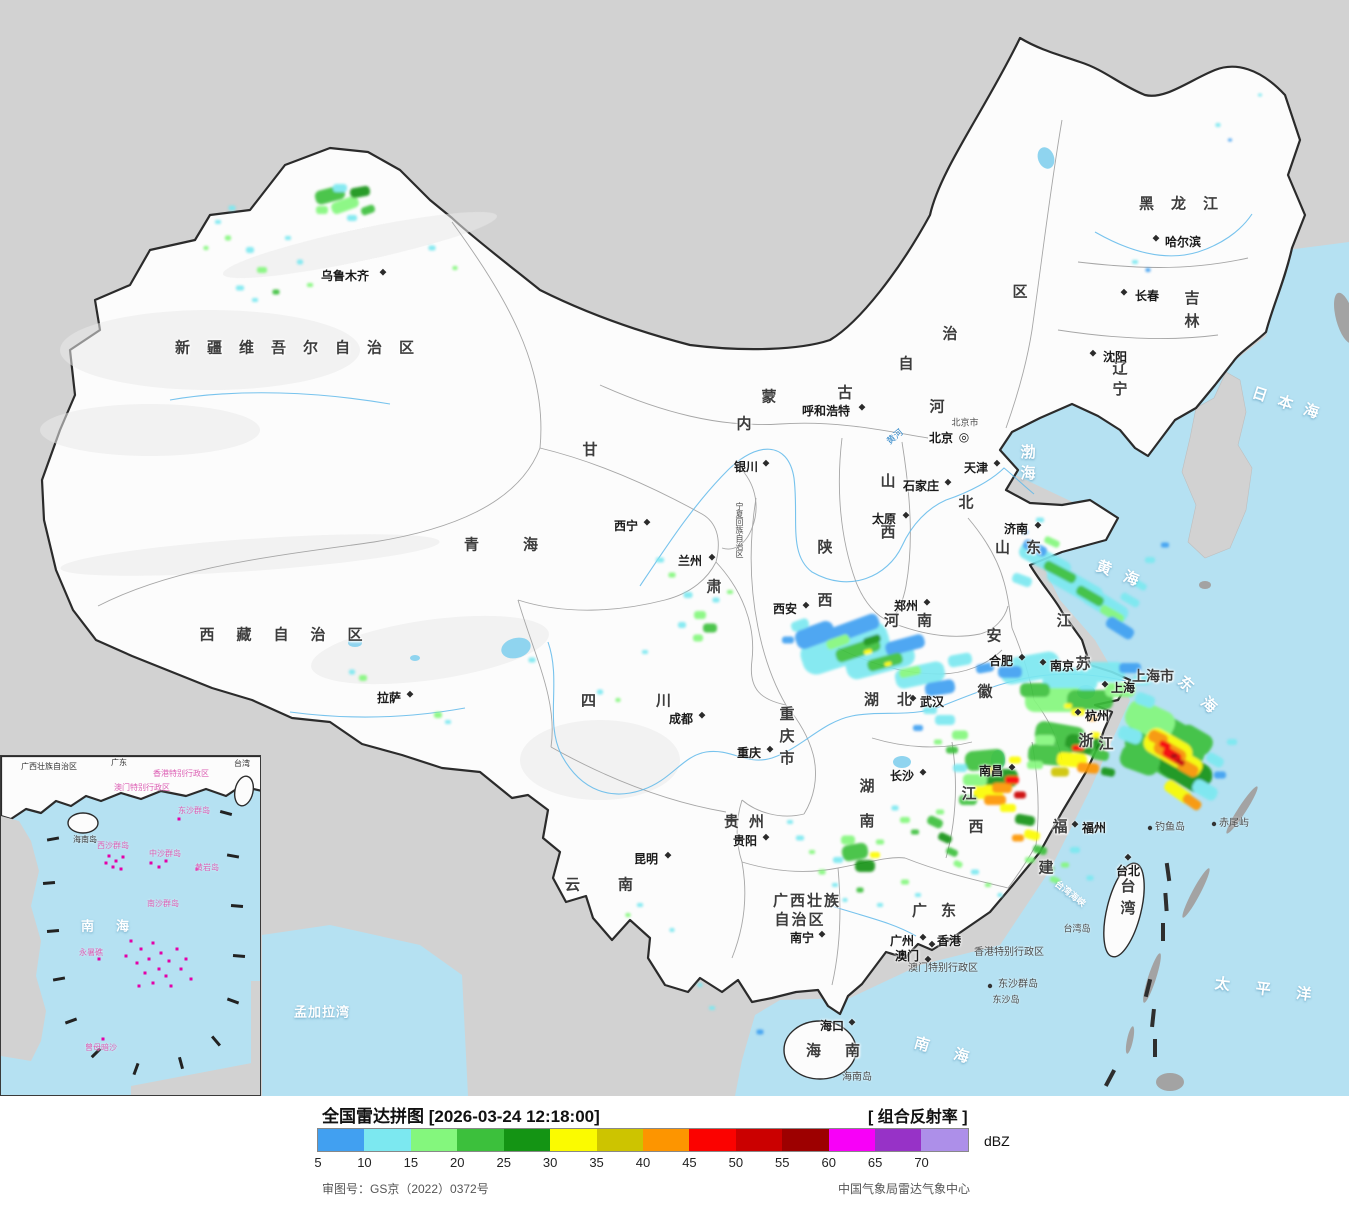  Describe the element at coordinates (23, 938) in the screenshot. I see `inset-indochina` at that location.